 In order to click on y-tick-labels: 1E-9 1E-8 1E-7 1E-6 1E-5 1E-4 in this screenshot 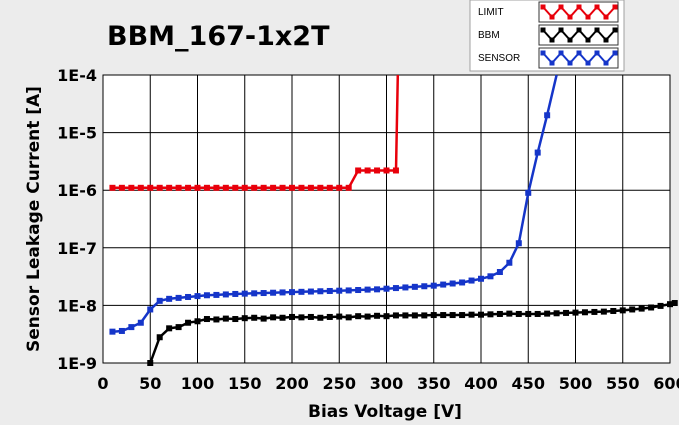, I will do `click(77, 219)`.